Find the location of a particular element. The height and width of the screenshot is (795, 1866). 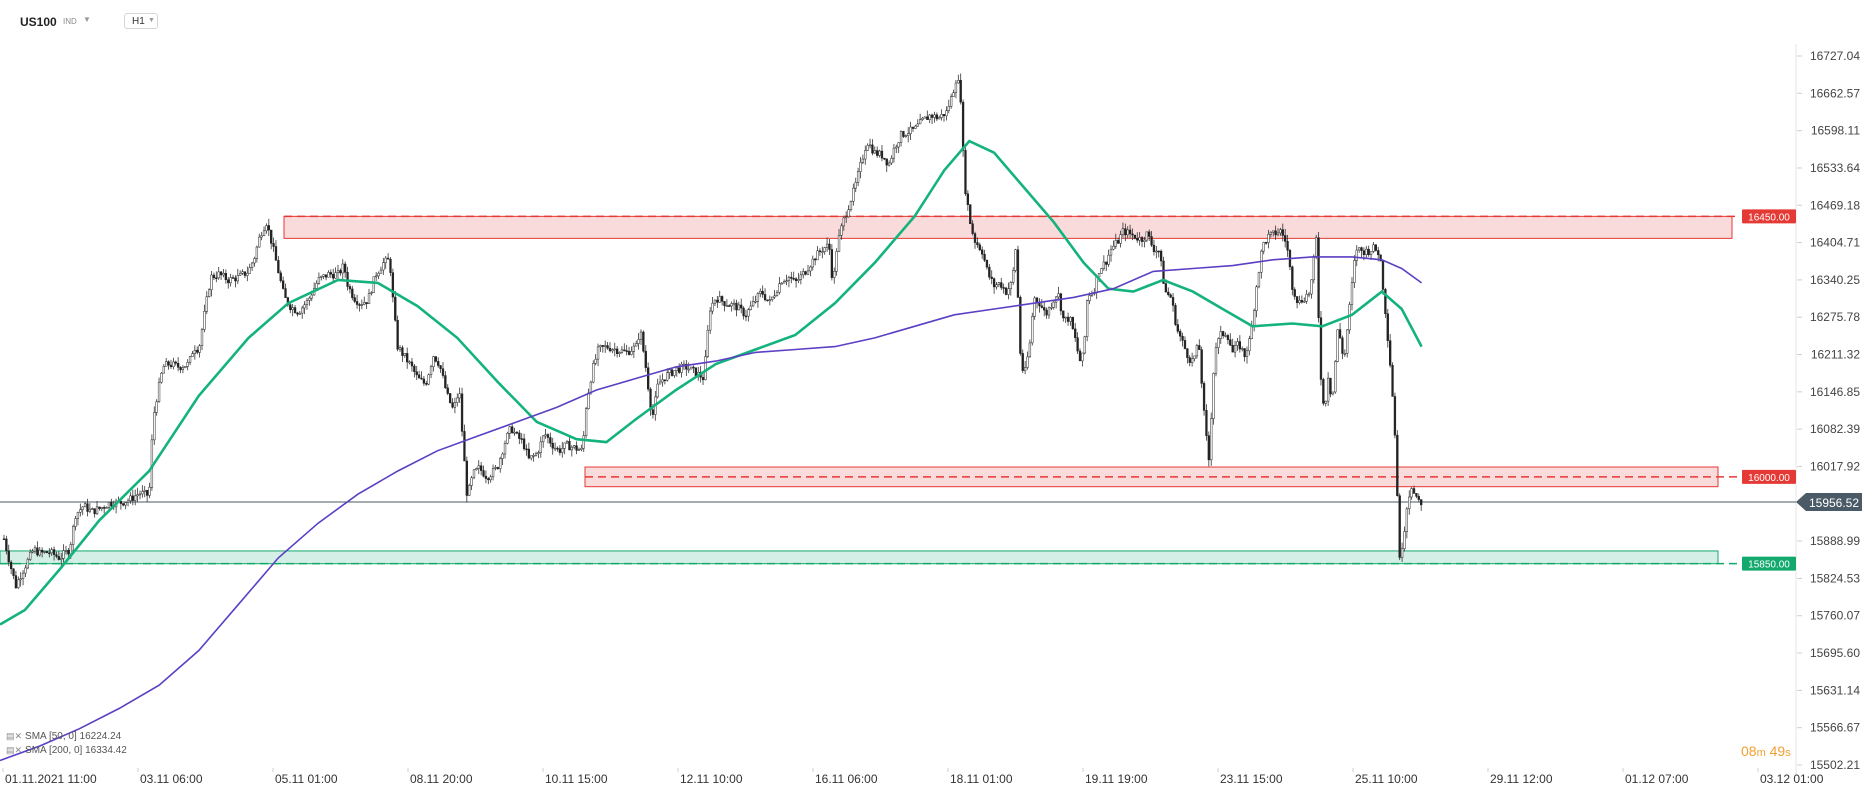

timeframe-select: H1 ▼ is located at coordinates (141, 21).